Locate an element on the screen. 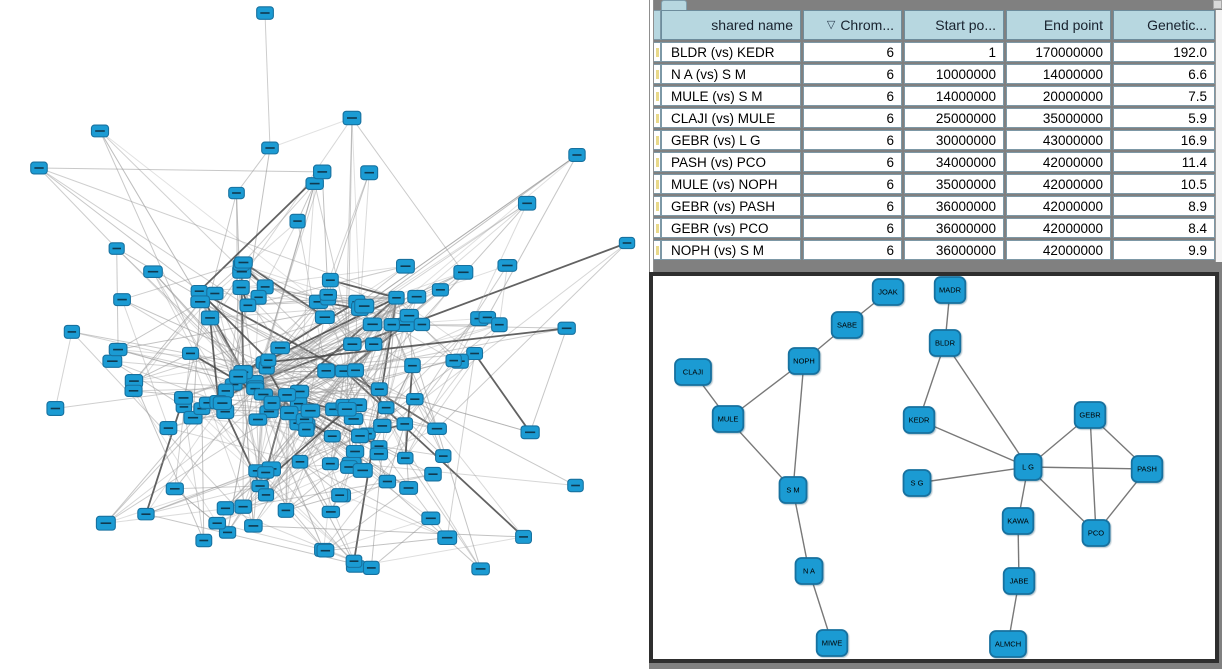  table-cell: 42000000 is located at coordinates (1058, 184).